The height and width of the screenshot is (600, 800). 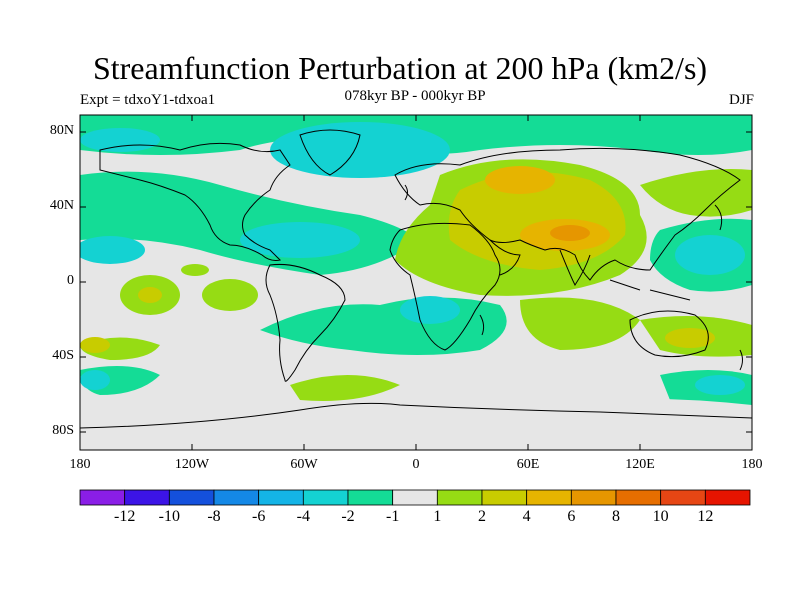 I want to click on lat-label-40n: 40N, so click(x=61, y=205).